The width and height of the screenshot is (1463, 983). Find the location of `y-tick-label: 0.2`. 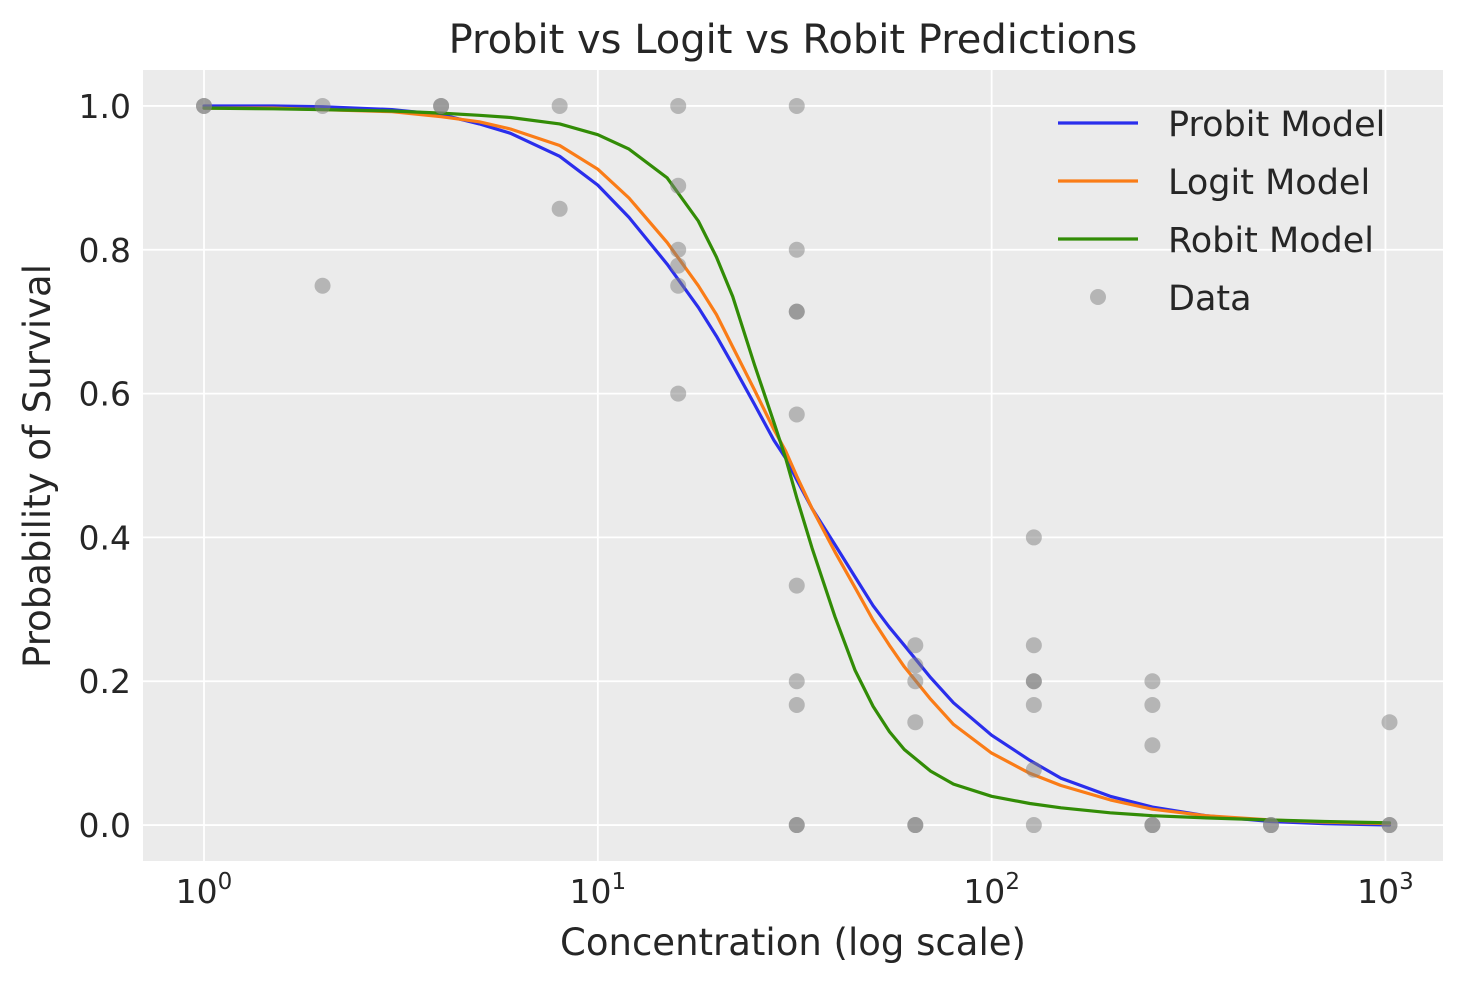

y-tick-label: 0.2 is located at coordinates (105, 681).